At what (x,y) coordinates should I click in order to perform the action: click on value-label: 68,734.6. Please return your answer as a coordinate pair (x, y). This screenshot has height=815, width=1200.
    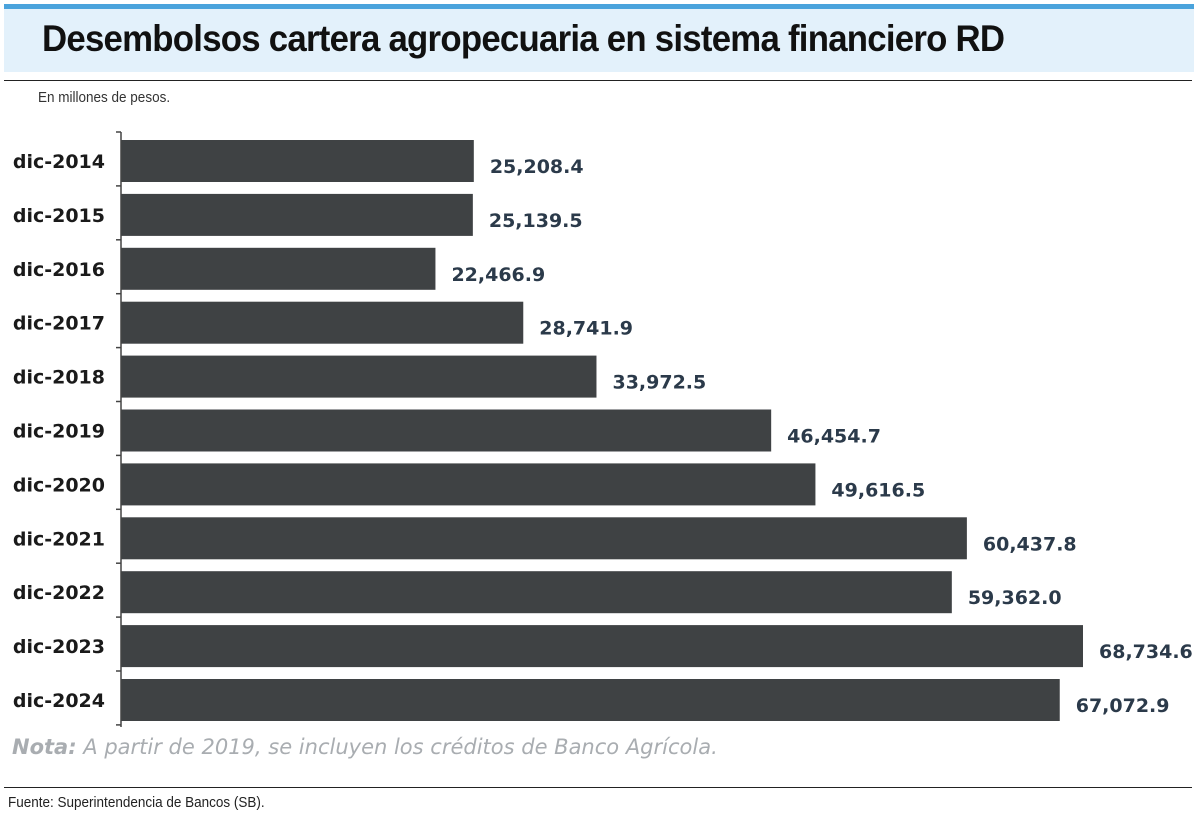
    Looking at the image, I should click on (1146, 652).